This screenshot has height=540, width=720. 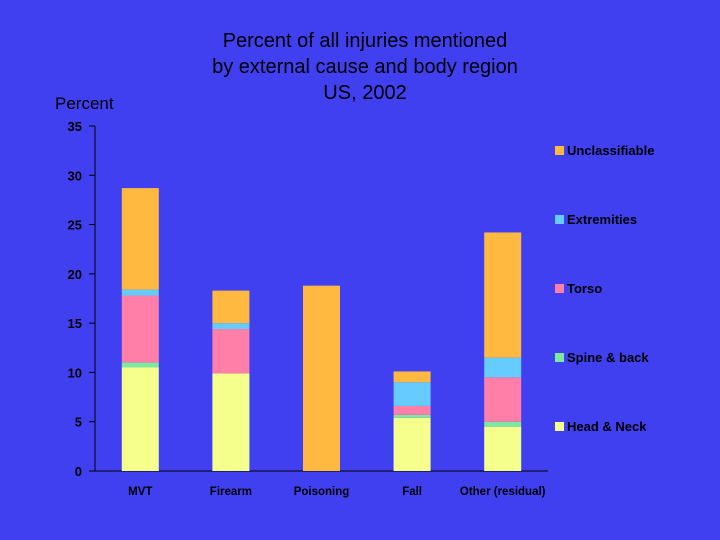 I want to click on chart-title-line-2: by external cause and body region, so click(x=365, y=67).